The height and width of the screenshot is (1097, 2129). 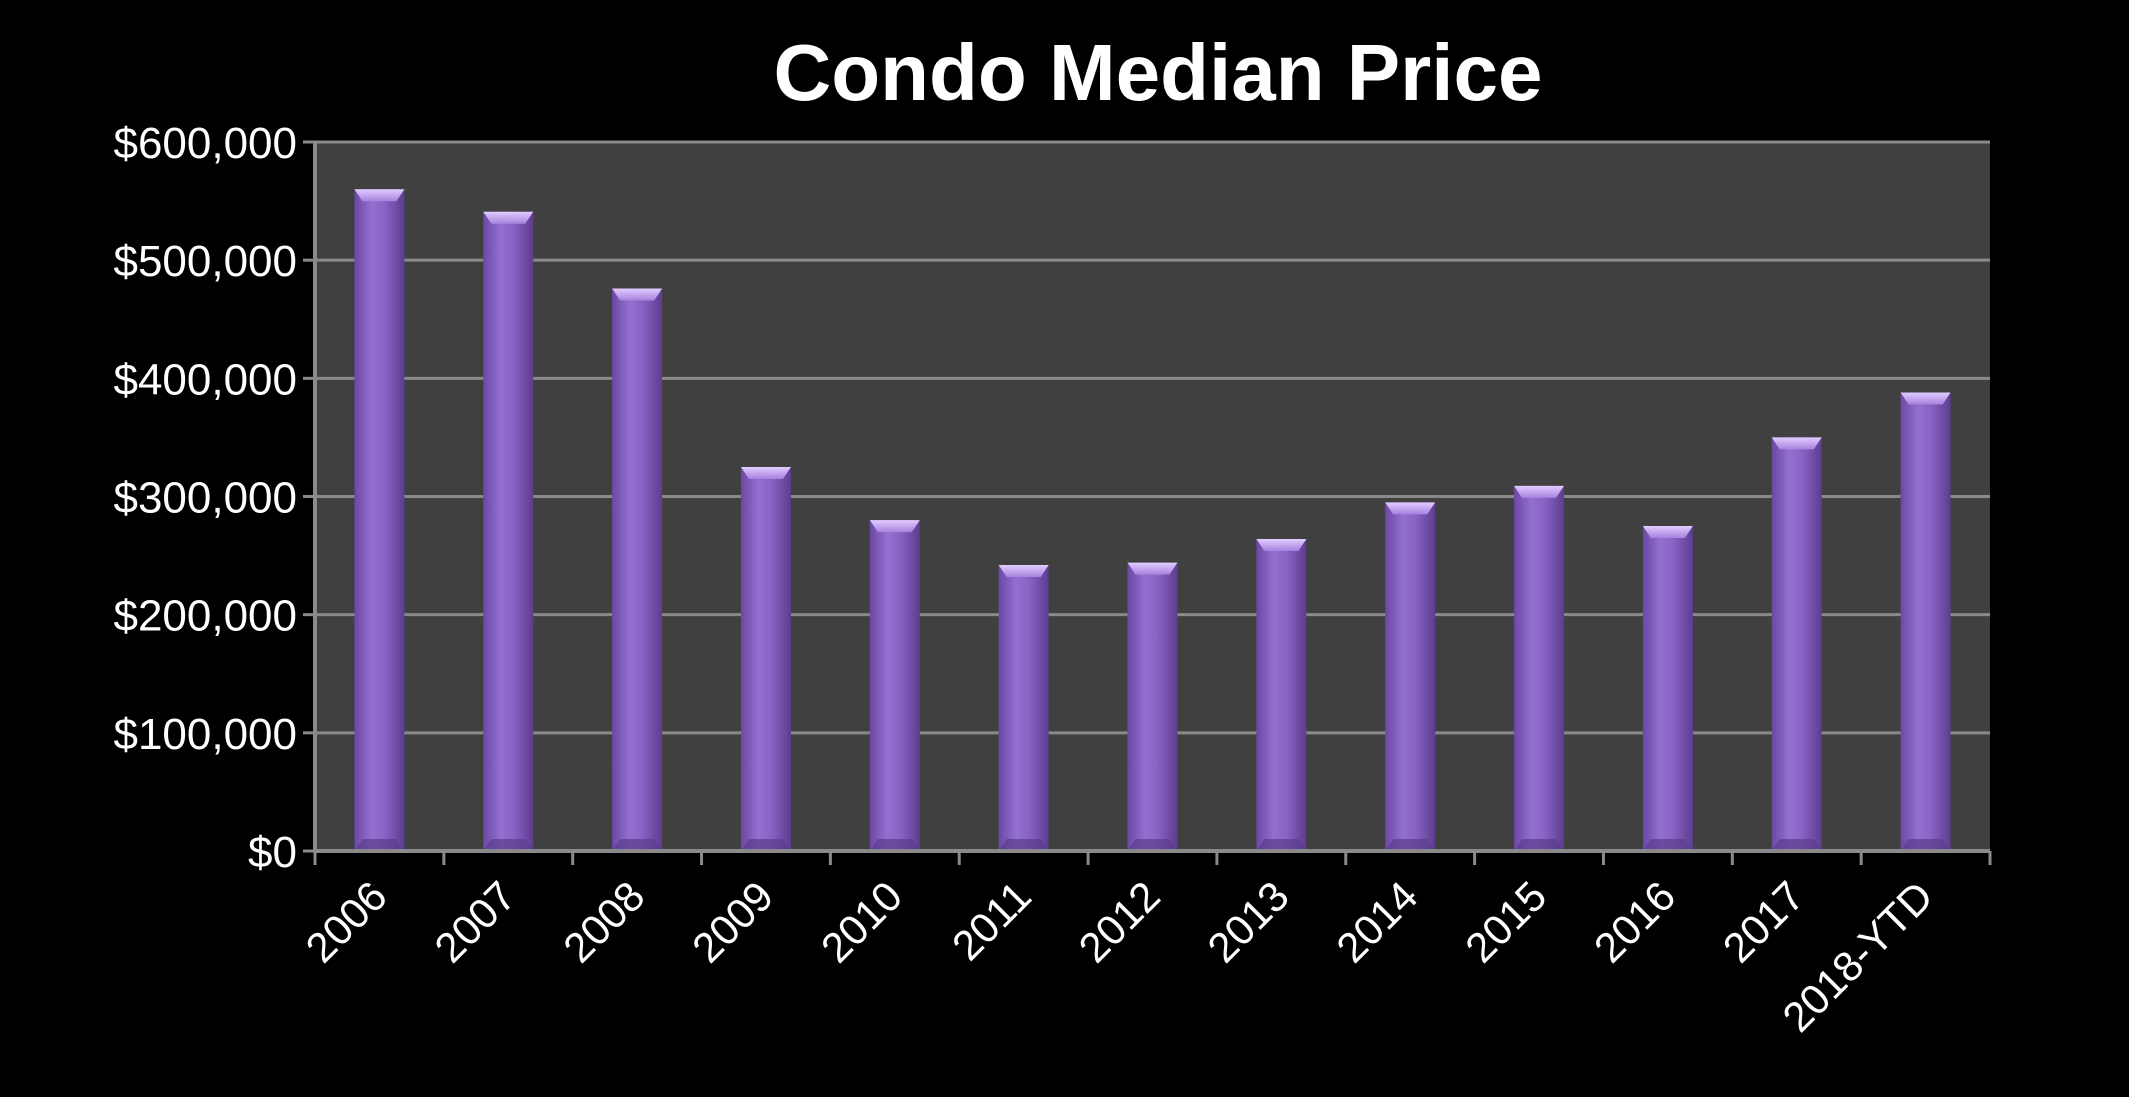 I want to click on y-tick-label: $100,000, so click(x=205, y=734).